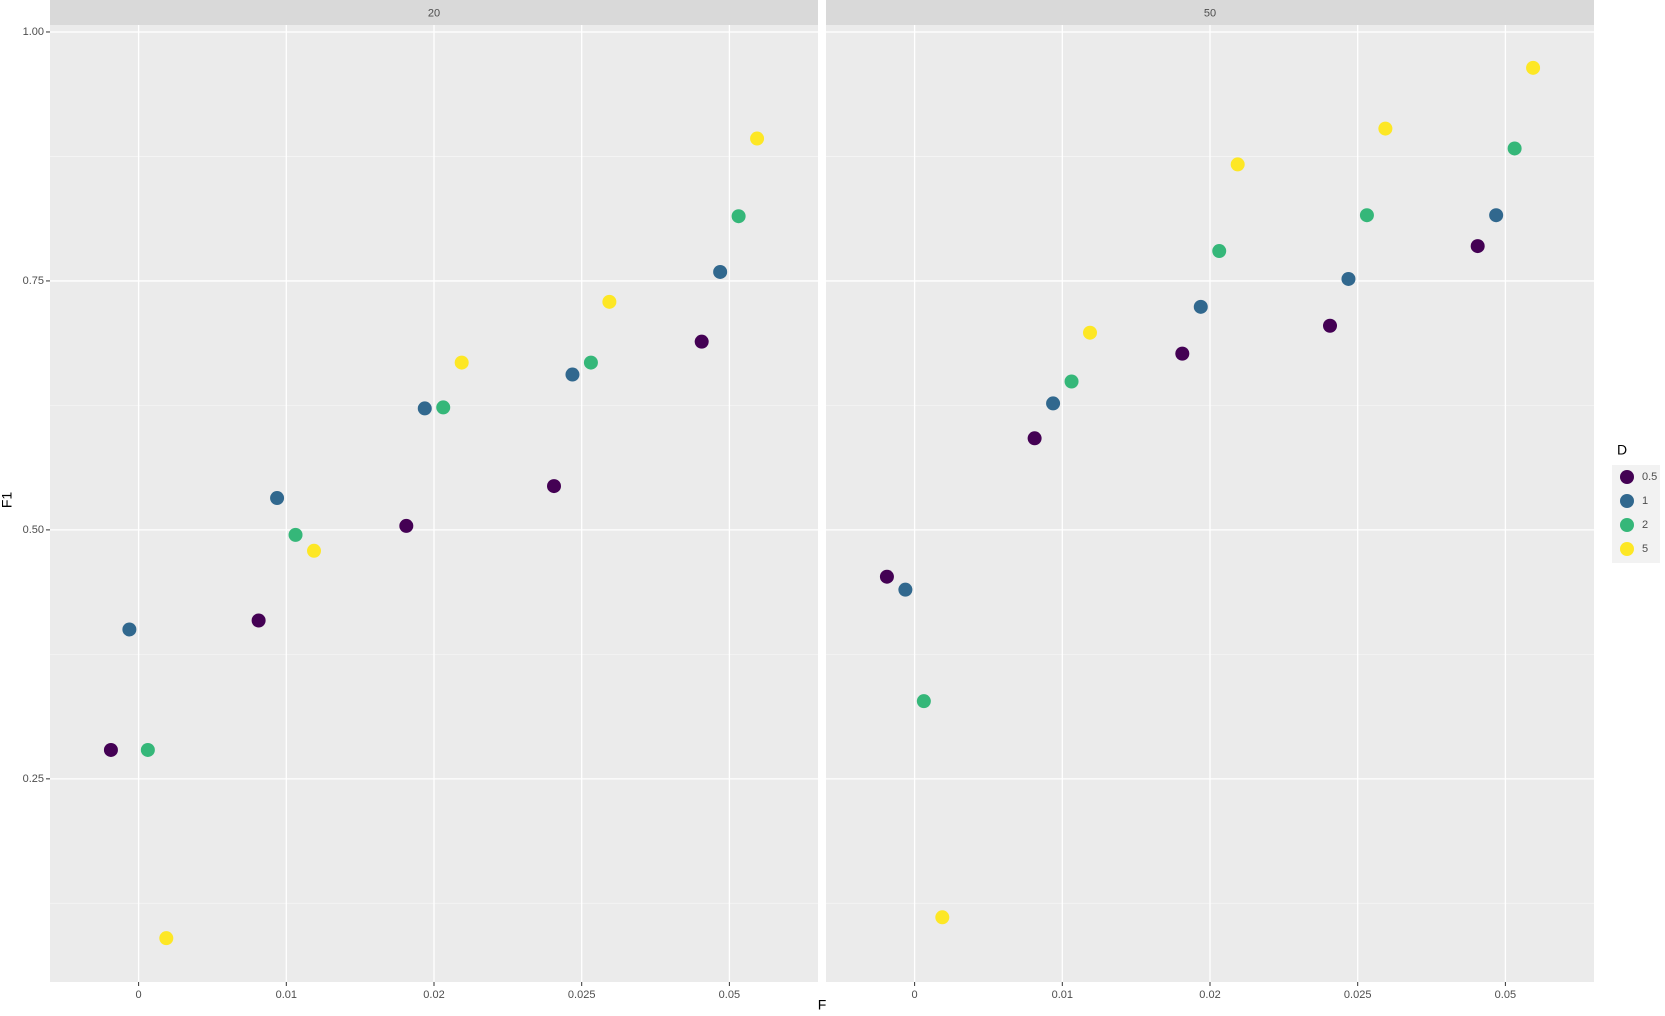 The image size is (1665, 1016). I want to click on facet-label: 20, so click(434, 13).